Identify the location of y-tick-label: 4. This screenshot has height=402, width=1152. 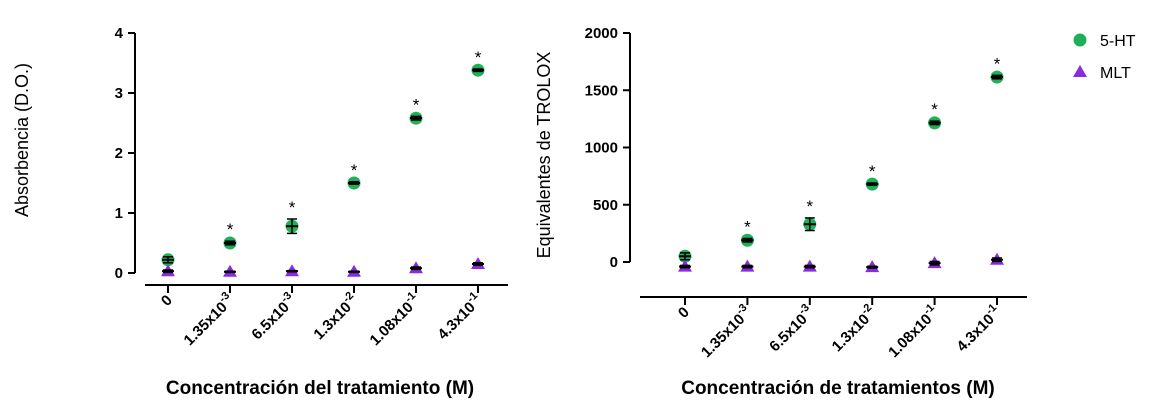
(119, 33).